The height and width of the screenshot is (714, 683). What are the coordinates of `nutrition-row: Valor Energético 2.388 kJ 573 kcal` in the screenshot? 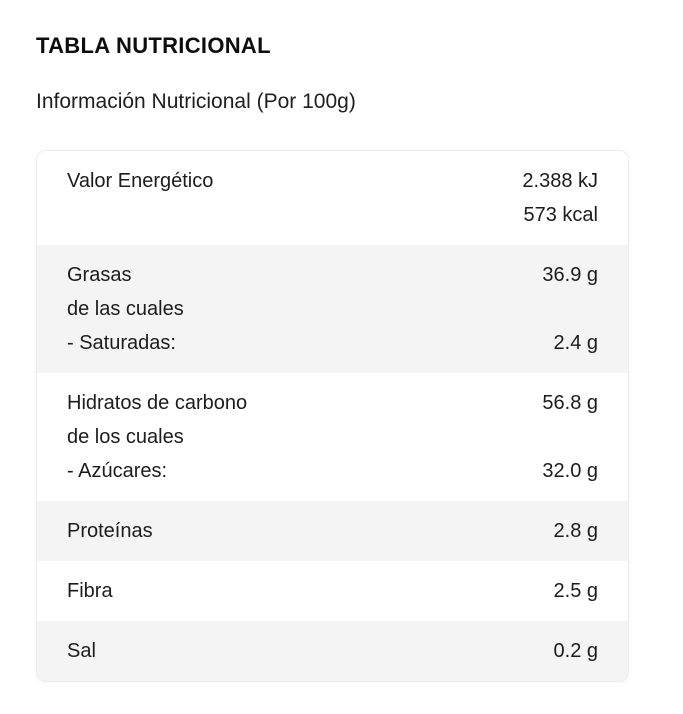 It's located at (332, 198).